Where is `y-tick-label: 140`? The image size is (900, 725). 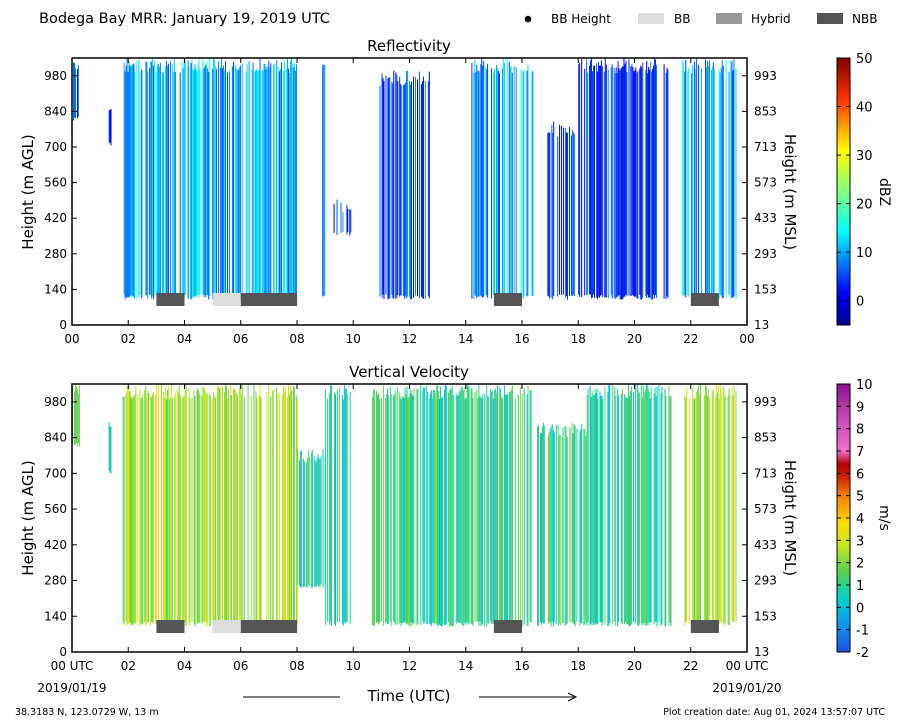 y-tick-label: 140 is located at coordinates (55, 289).